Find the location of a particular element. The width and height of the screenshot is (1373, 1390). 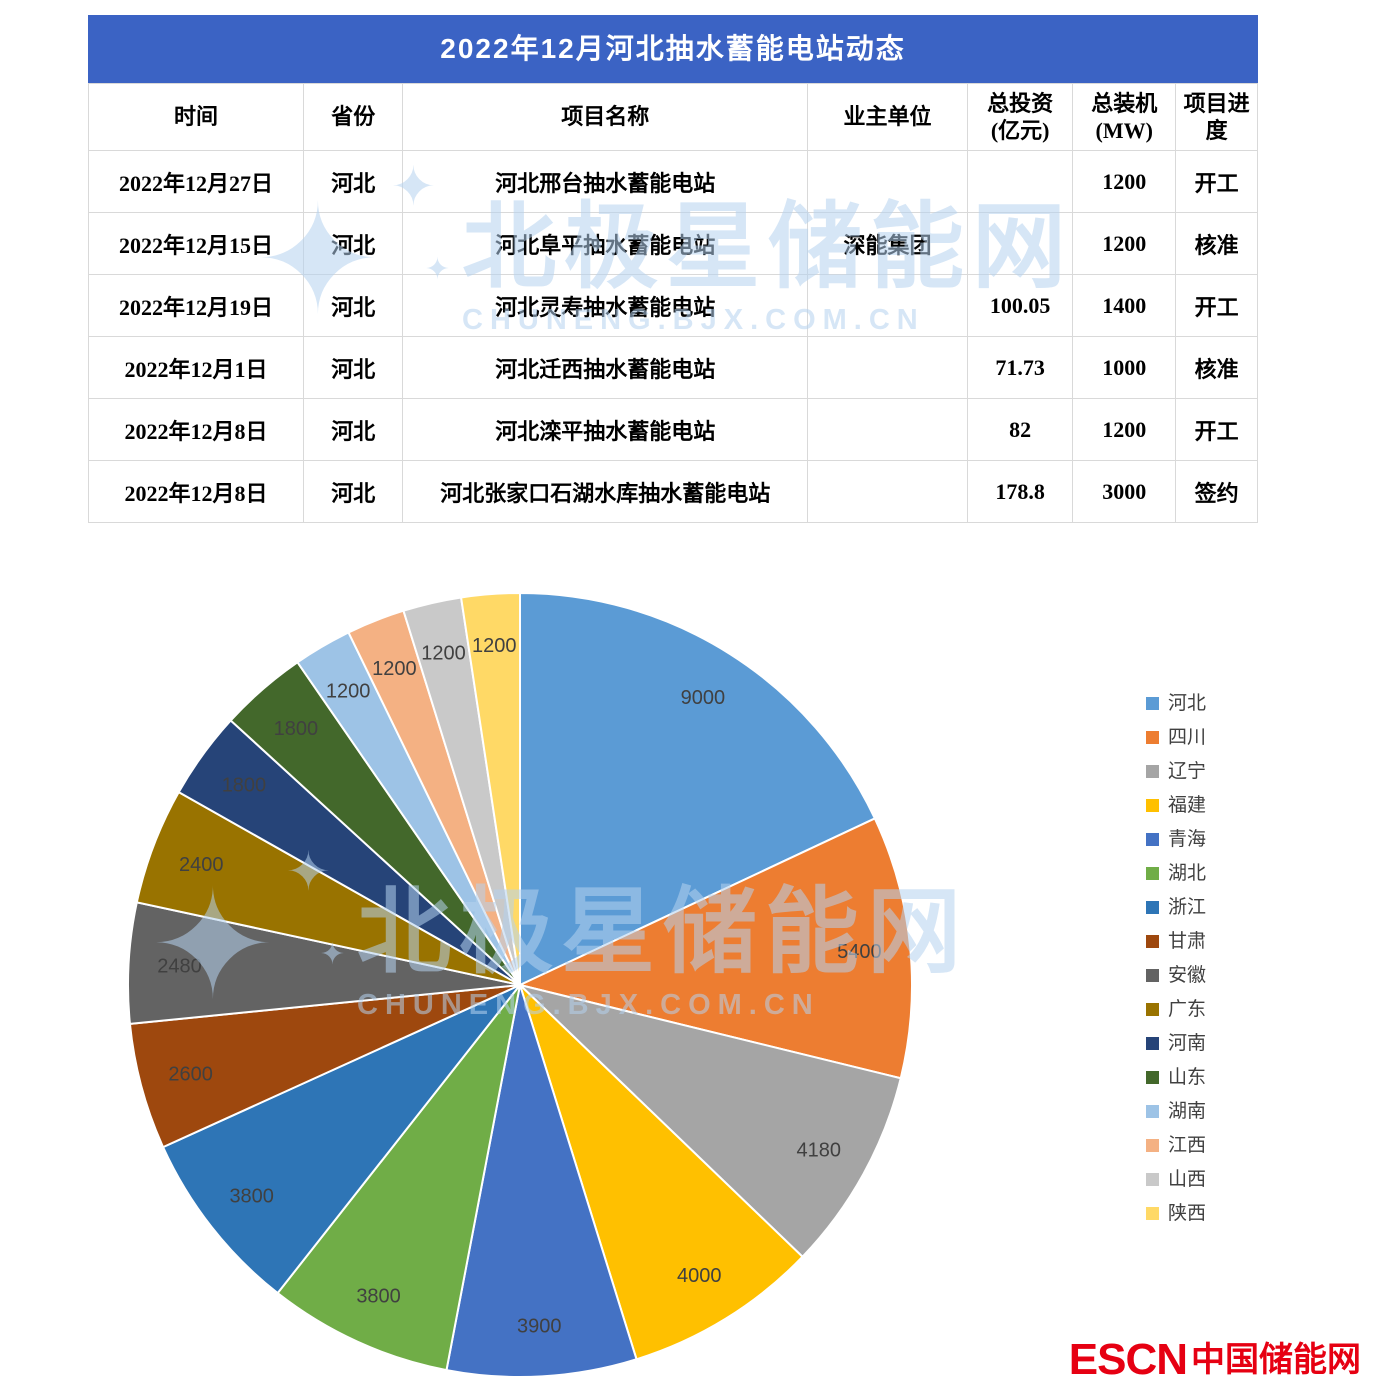

column-header: 项目名称 is located at coordinates (605, 117).